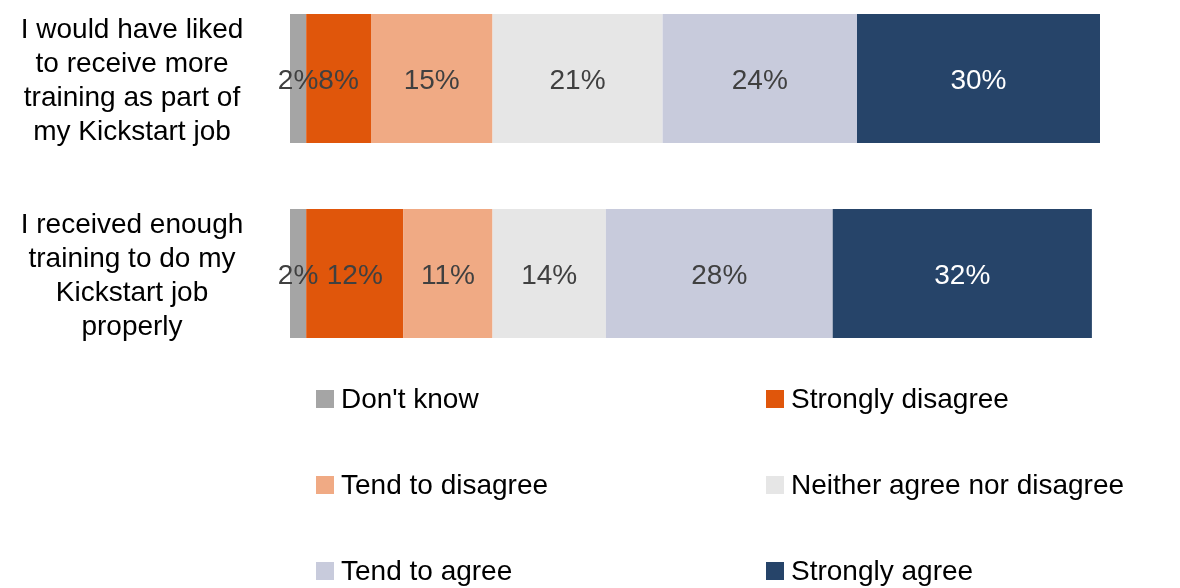 Image resolution: width=1180 pixels, height=588 pixels. I want to click on data-label: 30%, so click(978, 79).